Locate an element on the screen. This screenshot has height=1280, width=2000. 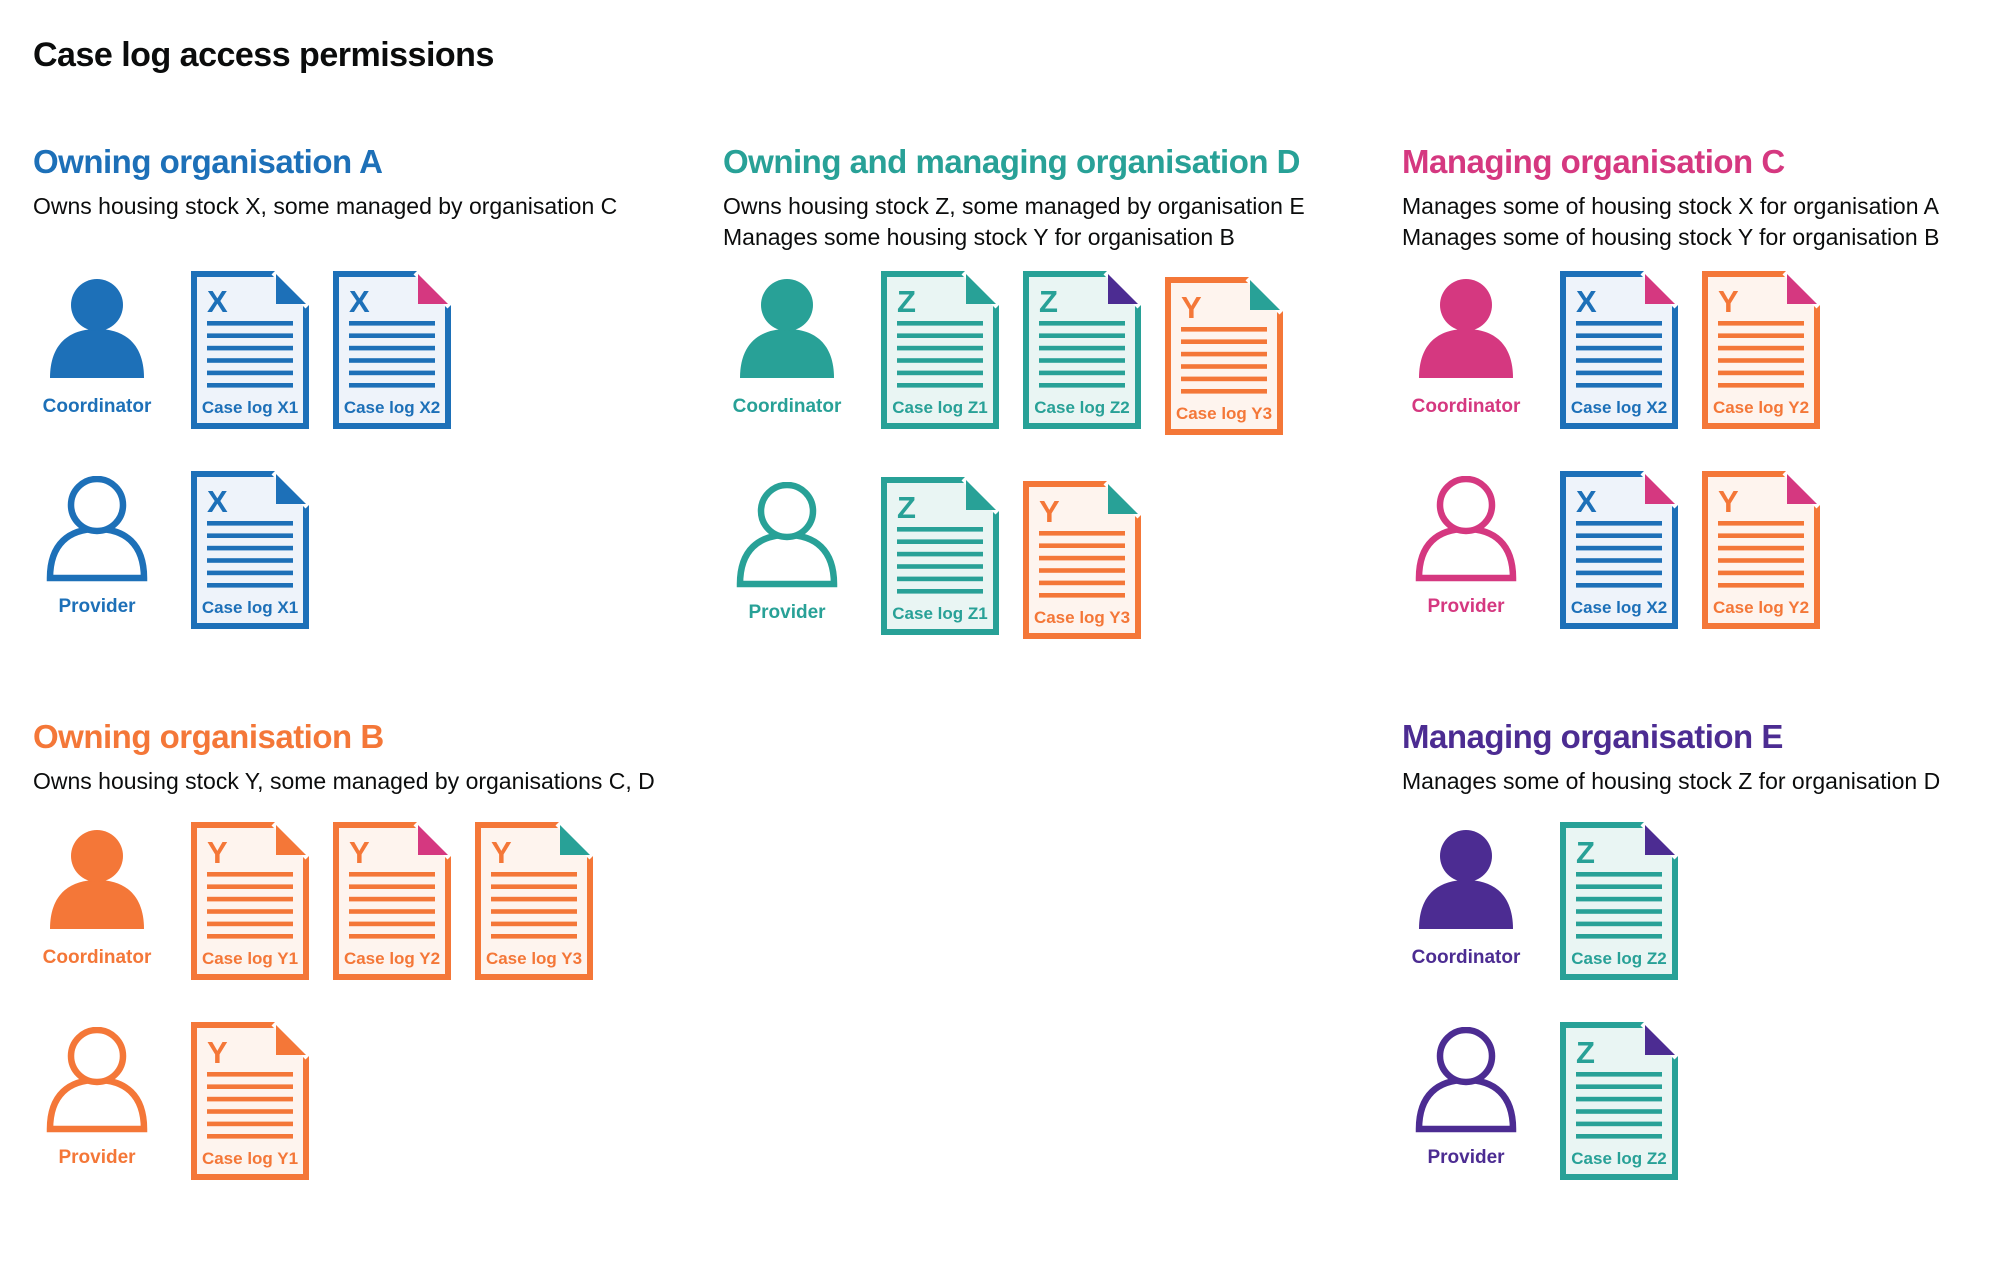
doc-label: Case log Y3 is located at coordinates (1082, 617).